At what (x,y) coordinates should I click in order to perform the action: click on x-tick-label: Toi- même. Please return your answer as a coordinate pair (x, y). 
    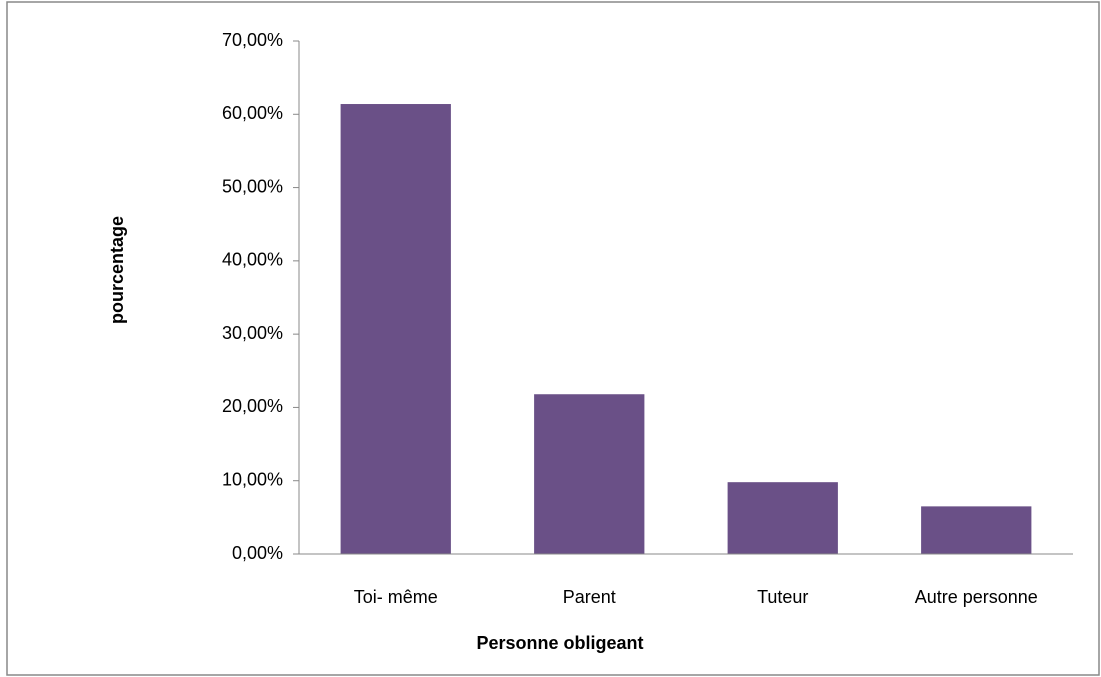
    Looking at the image, I should click on (396, 597).